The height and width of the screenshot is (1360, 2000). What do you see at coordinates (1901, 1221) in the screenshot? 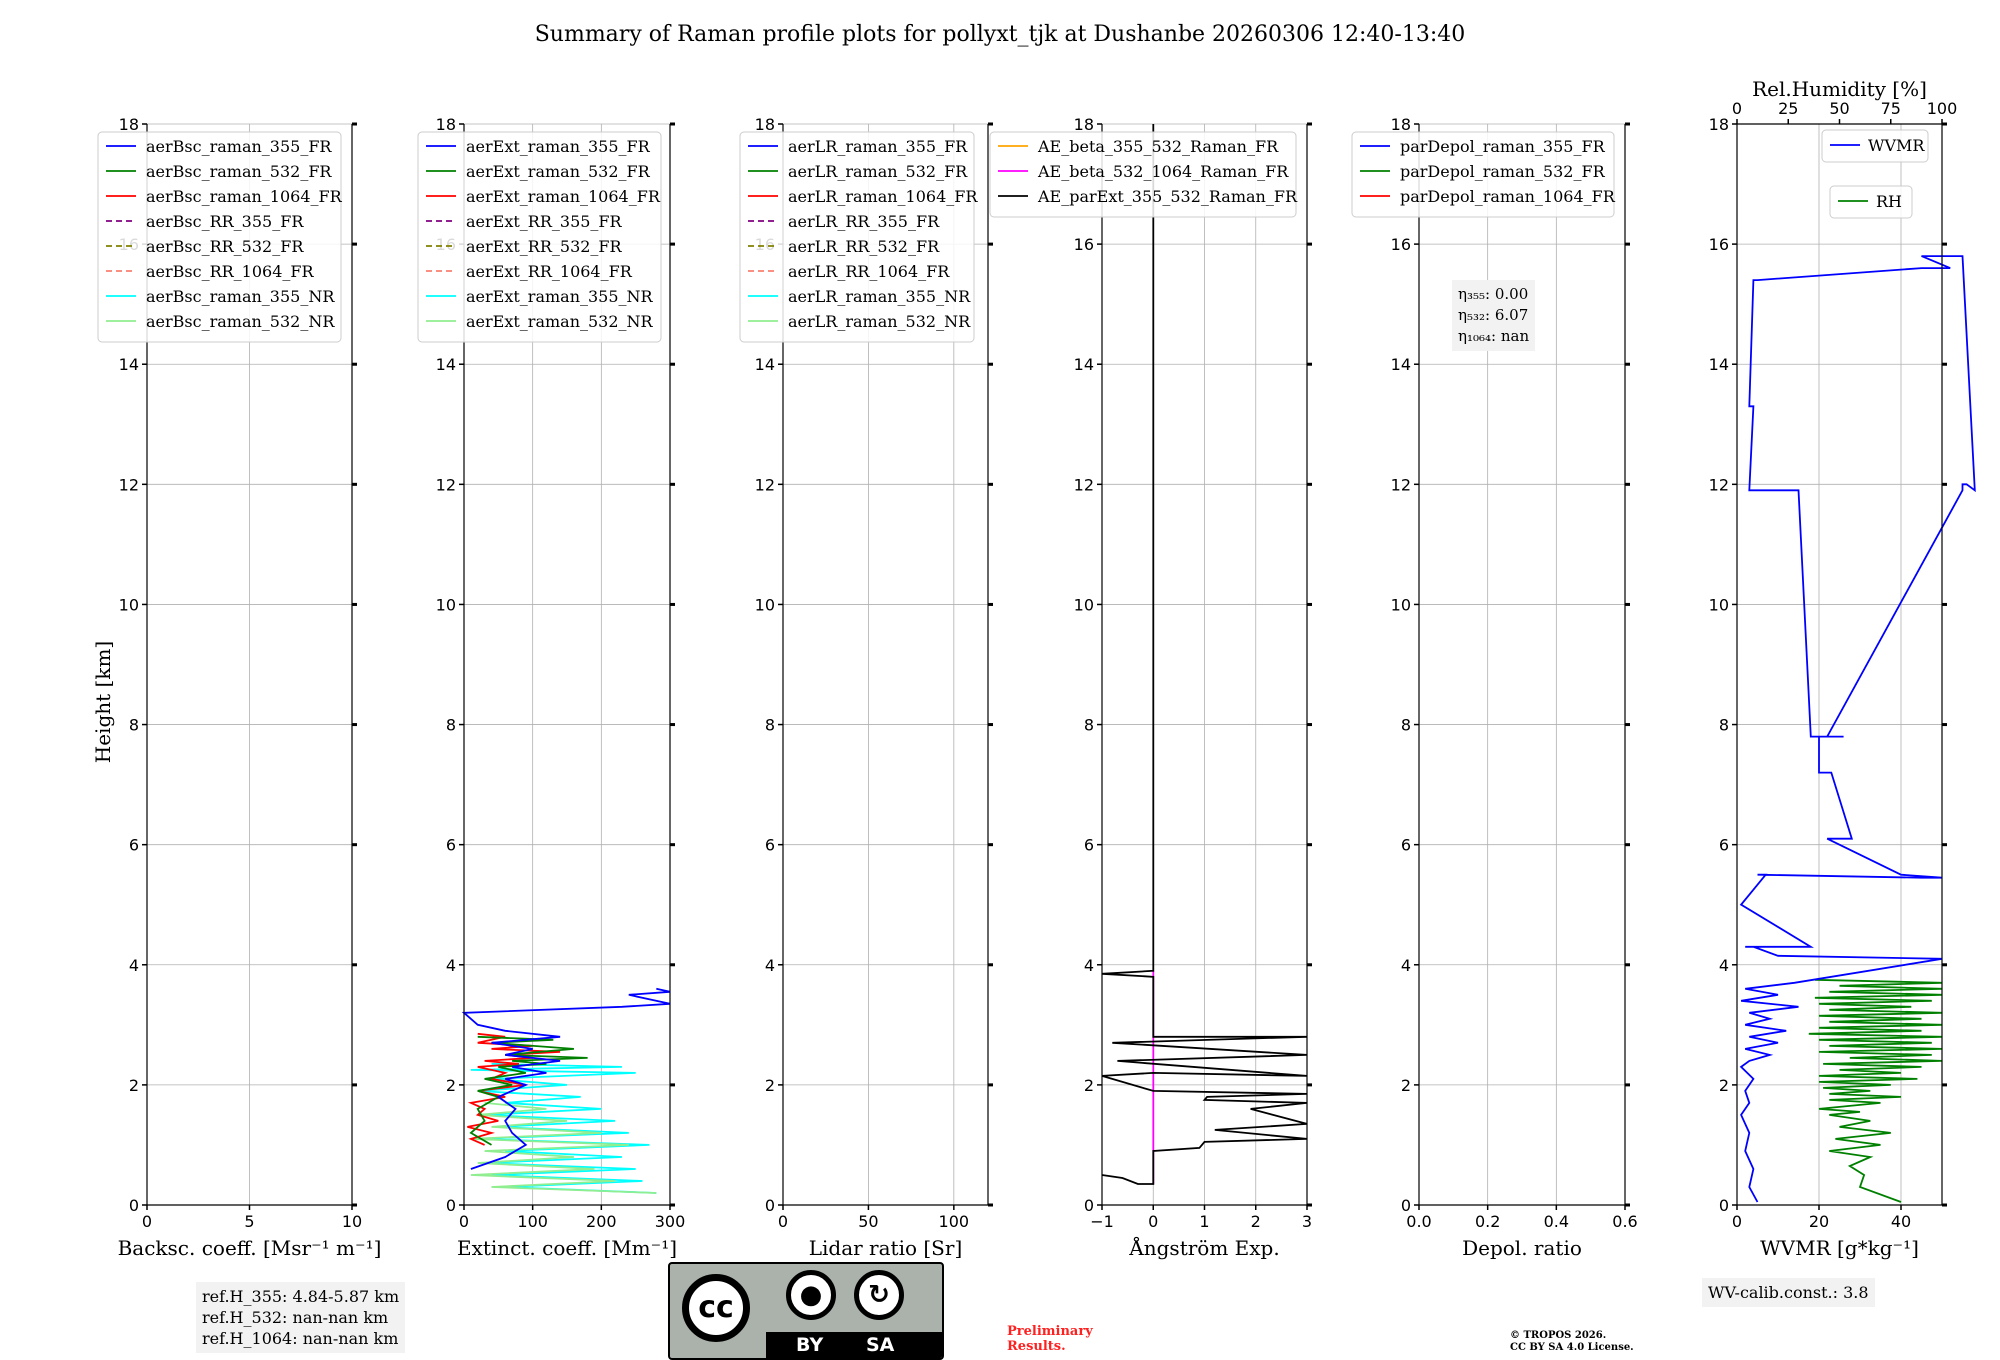
I see `x-tick-label: 40` at bounding box center [1901, 1221].